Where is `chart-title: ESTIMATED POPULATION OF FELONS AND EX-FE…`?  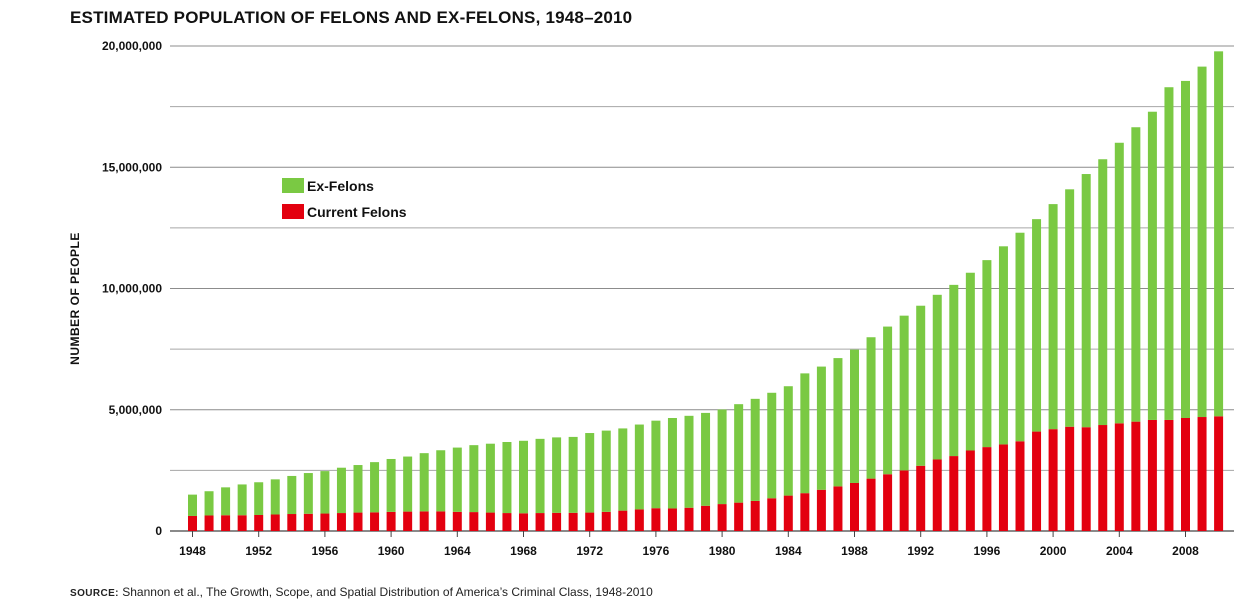 chart-title: ESTIMATED POPULATION OF FELONS AND EX-FE… is located at coordinates (351, 17).